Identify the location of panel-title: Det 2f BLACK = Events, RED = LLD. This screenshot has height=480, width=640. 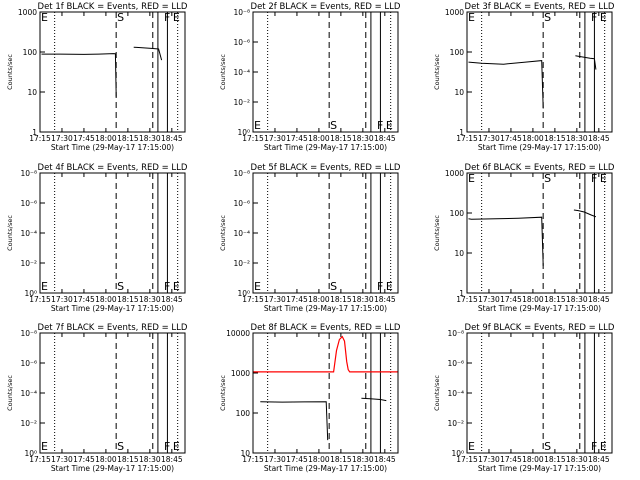
(326, 7).